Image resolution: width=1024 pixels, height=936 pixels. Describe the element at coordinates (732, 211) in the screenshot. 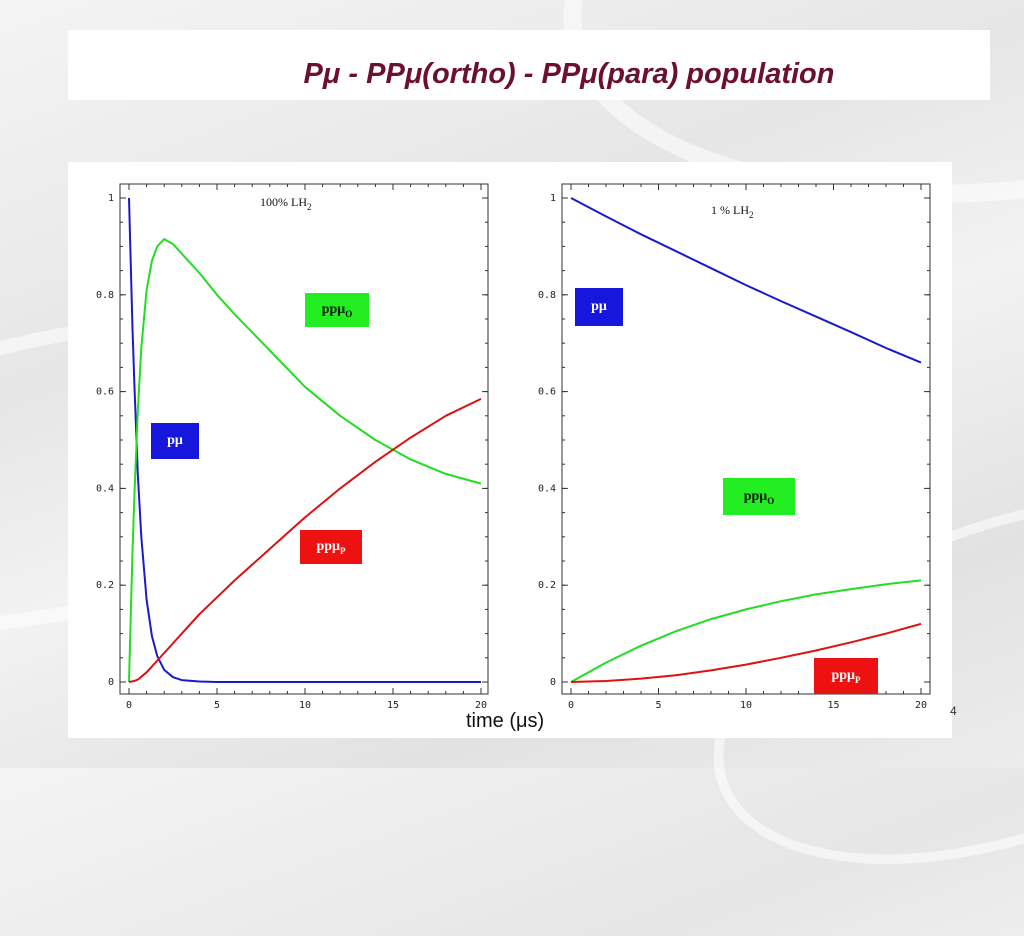

I see `concentration-annotation: 1 % LH2` at that location.